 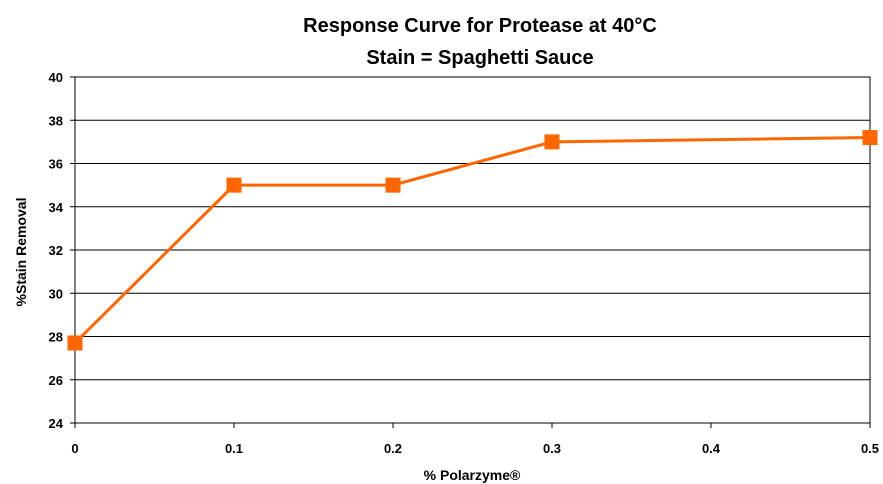 What do you see at coordinates (56, 120) in the screenshot?
I see `y-tick-label: 38` at bounding box center [56, 120].